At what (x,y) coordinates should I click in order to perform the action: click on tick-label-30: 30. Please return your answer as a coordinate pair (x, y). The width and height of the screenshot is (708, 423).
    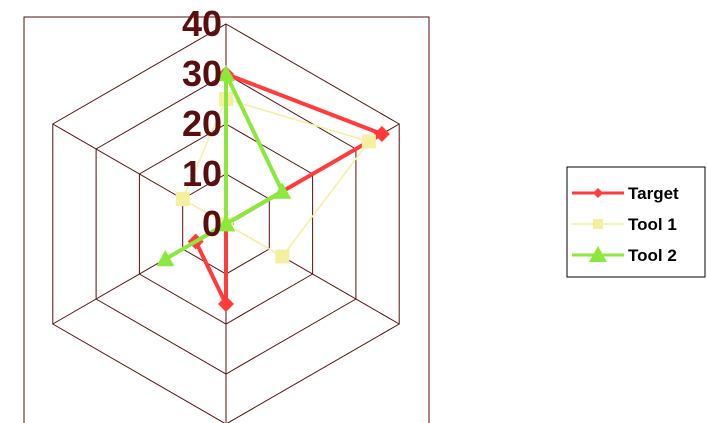
    Looking at the image, I should click on (202, 73).